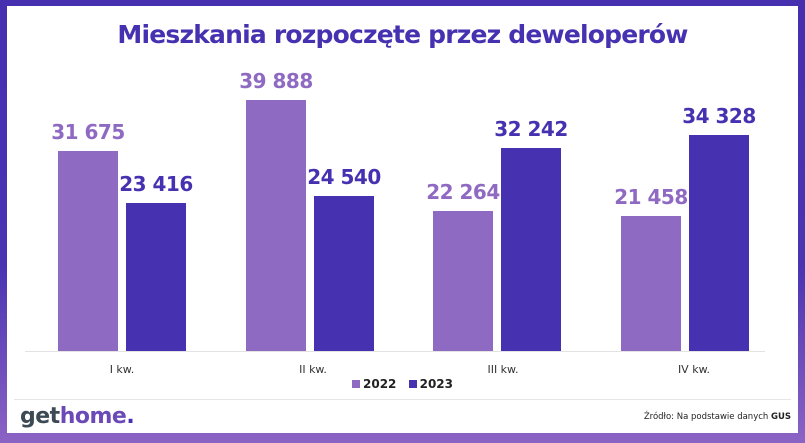  Describe the element at coordinates (694, 369) in the screenshot. I see `category-label-4: IV kw.` at that location.